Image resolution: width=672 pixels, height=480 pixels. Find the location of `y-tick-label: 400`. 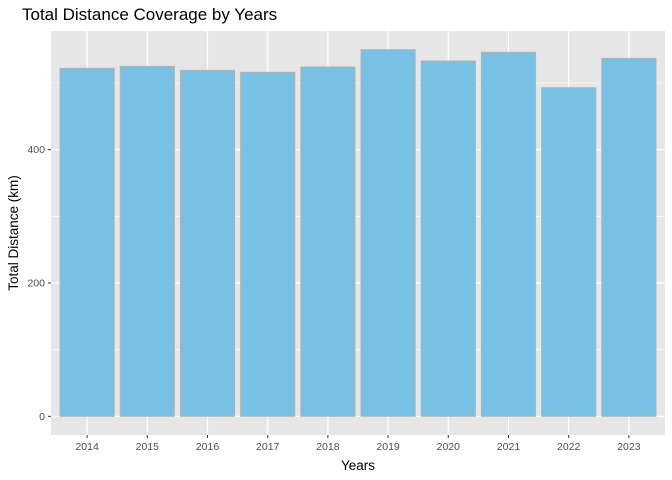

y-tick-label: 400 is located at coordinates (36, 150).